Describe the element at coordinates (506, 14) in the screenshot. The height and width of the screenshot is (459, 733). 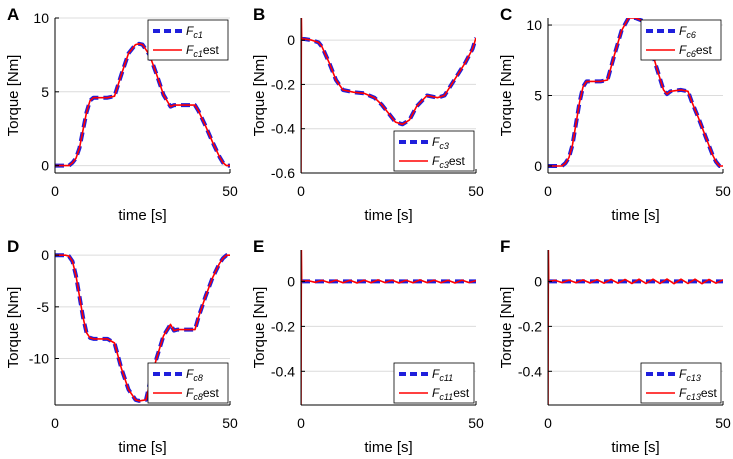
I see `panel-letter: C` at that location.